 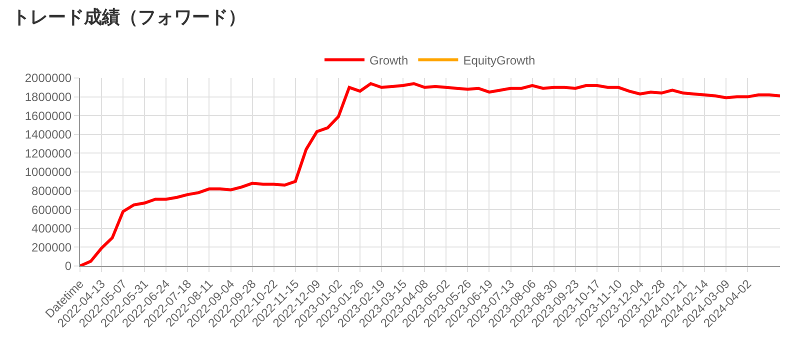 What do you see at coordinates (52, 247) in the screenshot?
I see `y-tick-label: 200000` at bounding box center [52, 247].